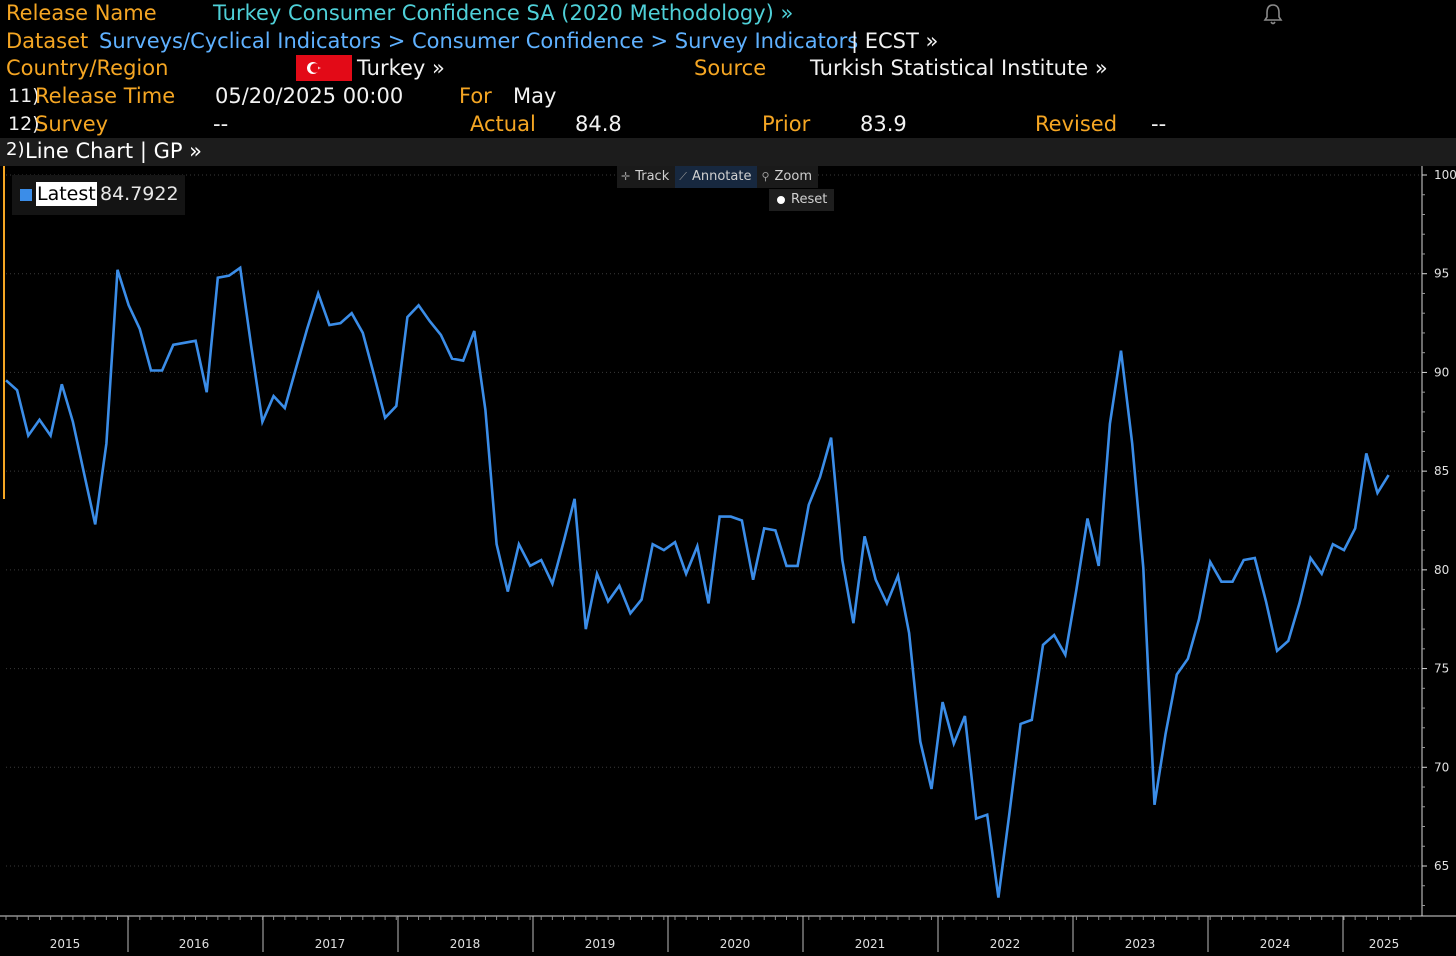 This screenshot has width=1456, height=956. What do you see at coordinates (781, 200) in the screenshot?
I see `reset-icon` at bounding box center [781, 200].